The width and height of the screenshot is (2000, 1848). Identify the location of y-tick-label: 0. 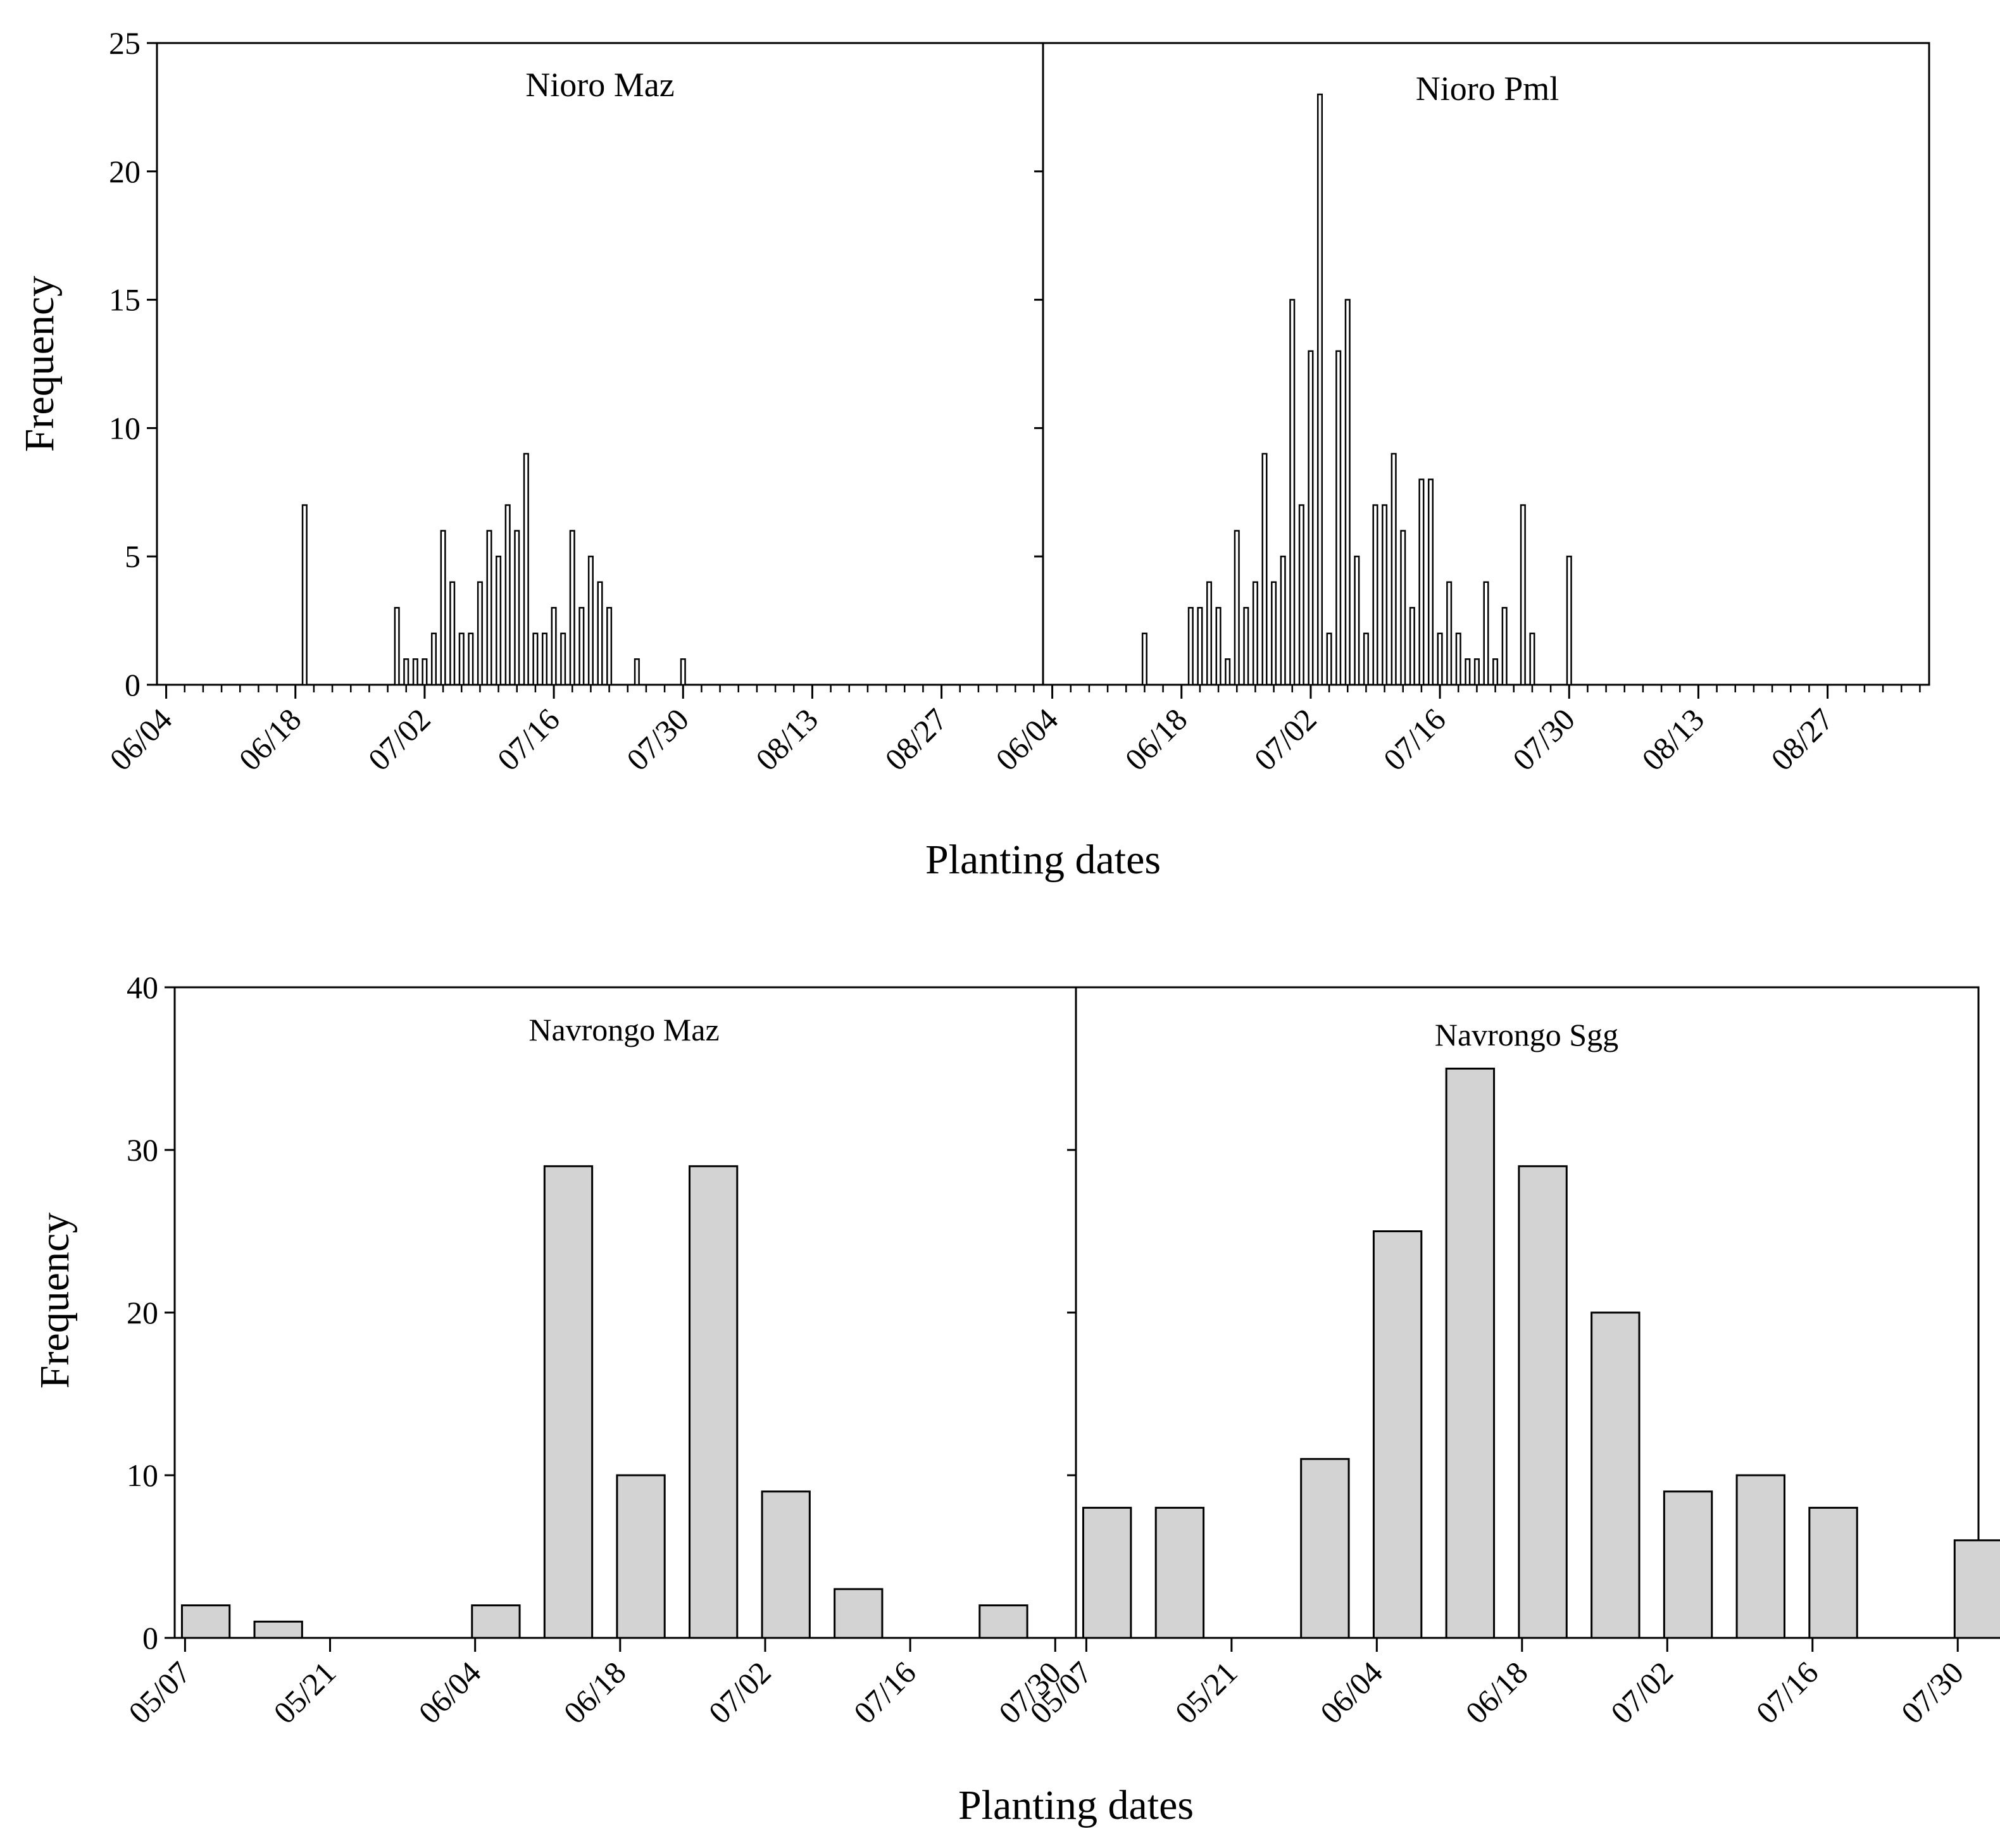
(133, 684).